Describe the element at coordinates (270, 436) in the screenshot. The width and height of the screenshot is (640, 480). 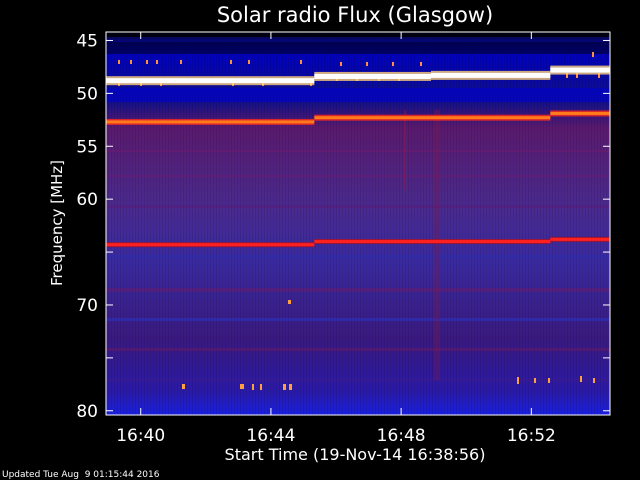
I see `x-tick-label: 16:44` at that location.